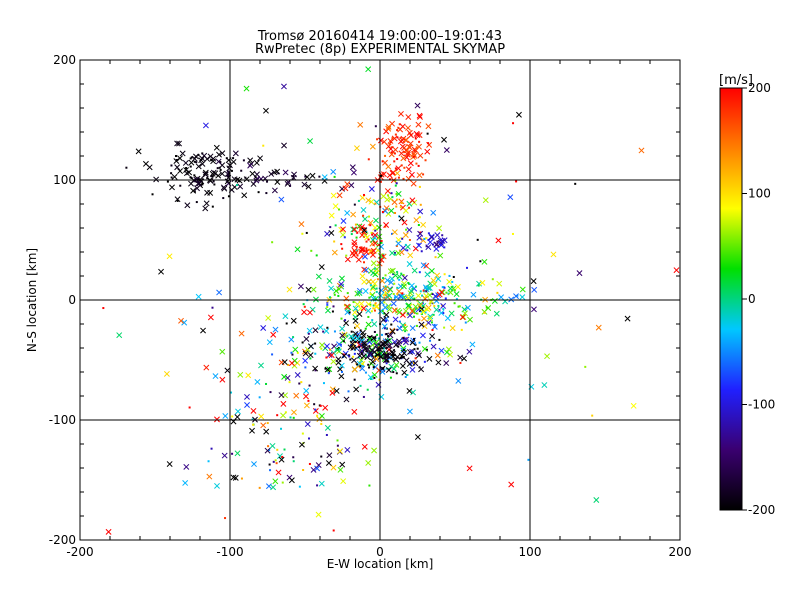  What do you see at coordinates (752, 299) in the screenshot?
I see `colorbar-tick-label: 0` at bounding box center [752, 299].